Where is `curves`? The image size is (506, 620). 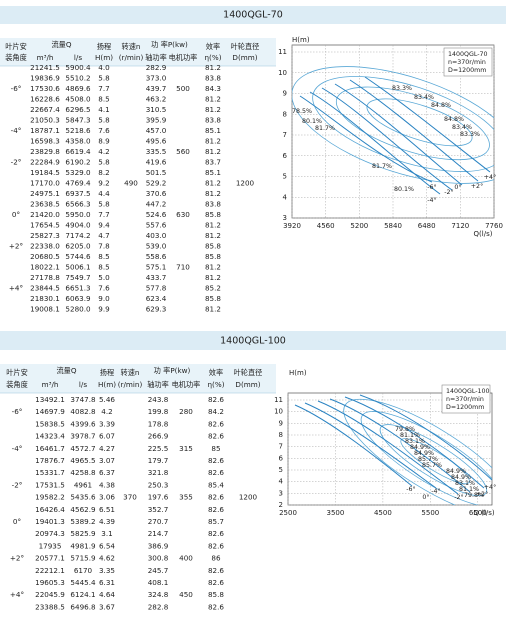
curves is located at coordinates (393, 449).